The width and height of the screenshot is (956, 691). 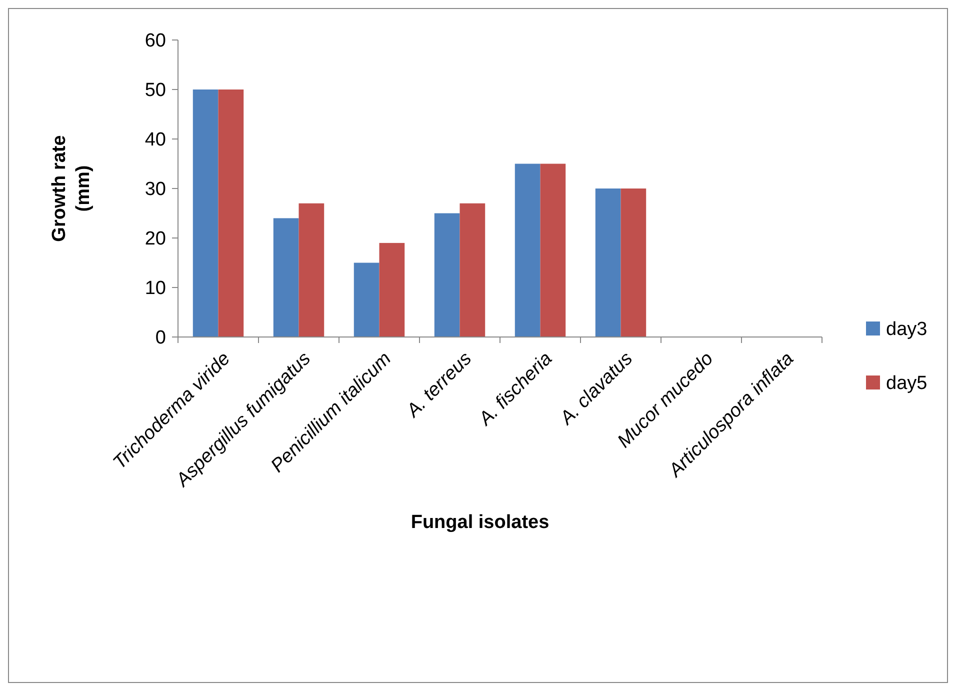 I want to click on y-tick-label: 30, so click(x=155, y=189).